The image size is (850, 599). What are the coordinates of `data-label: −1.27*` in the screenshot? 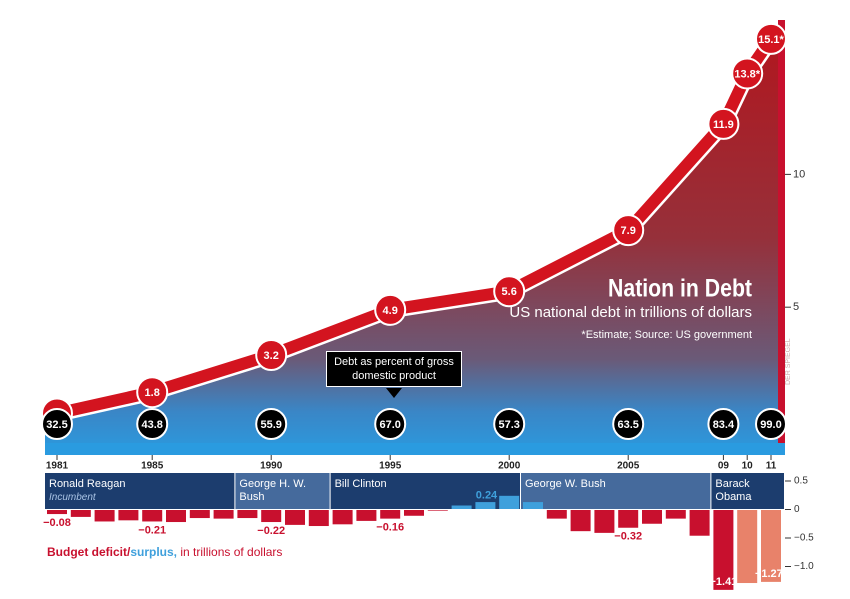 It's located at (771, 574).